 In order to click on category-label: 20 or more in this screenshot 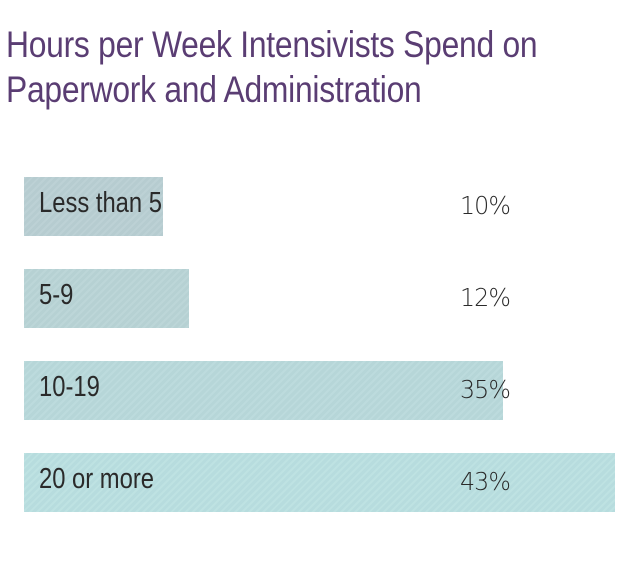, I will do `click(96, 479)`.